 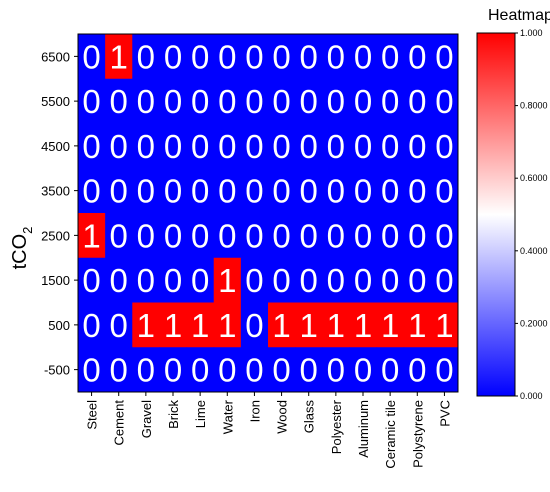 I want to click on colorbar-title: Heatmap, so click(x=519, y=15).